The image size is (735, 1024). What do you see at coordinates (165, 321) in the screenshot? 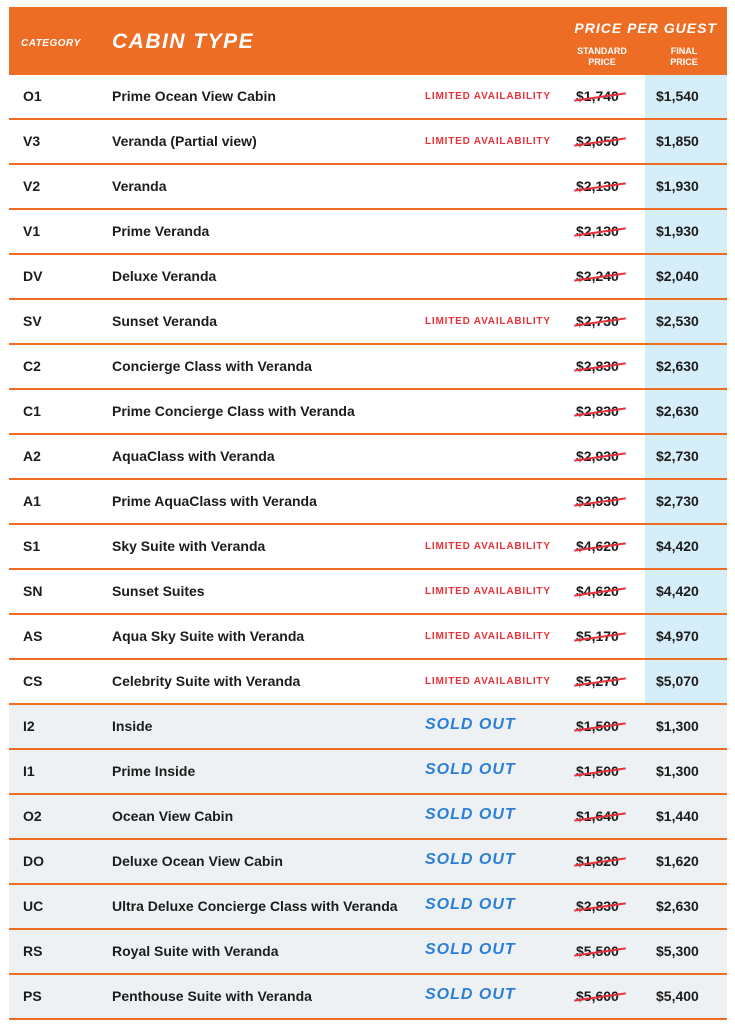
I see `cabin-type-name: Sunset Veranda` at bounding box center [165, 321].